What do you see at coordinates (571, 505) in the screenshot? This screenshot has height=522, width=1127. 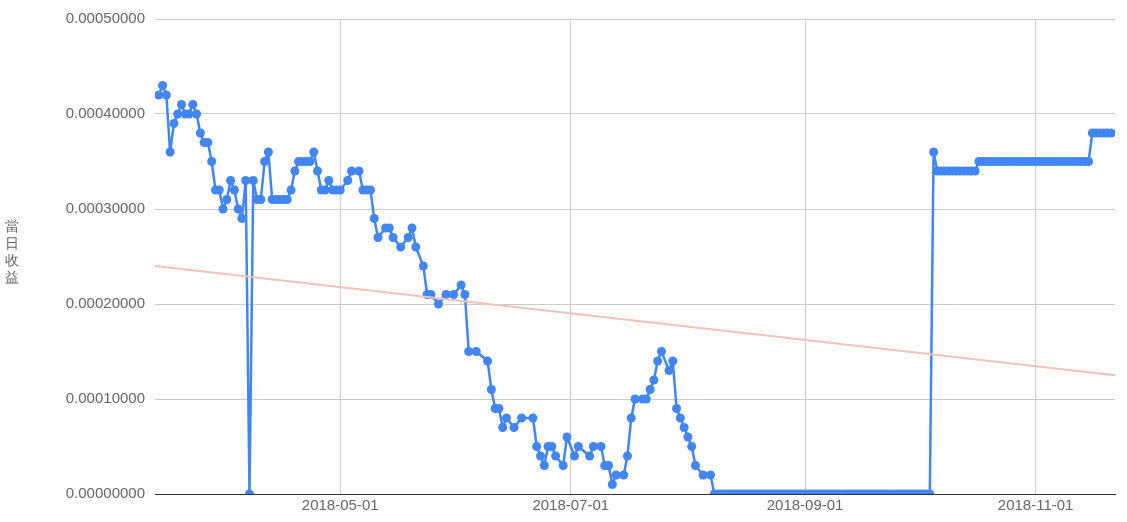 I see `x-tick-label: 2018-07-01` at bounding box center [571, 505].